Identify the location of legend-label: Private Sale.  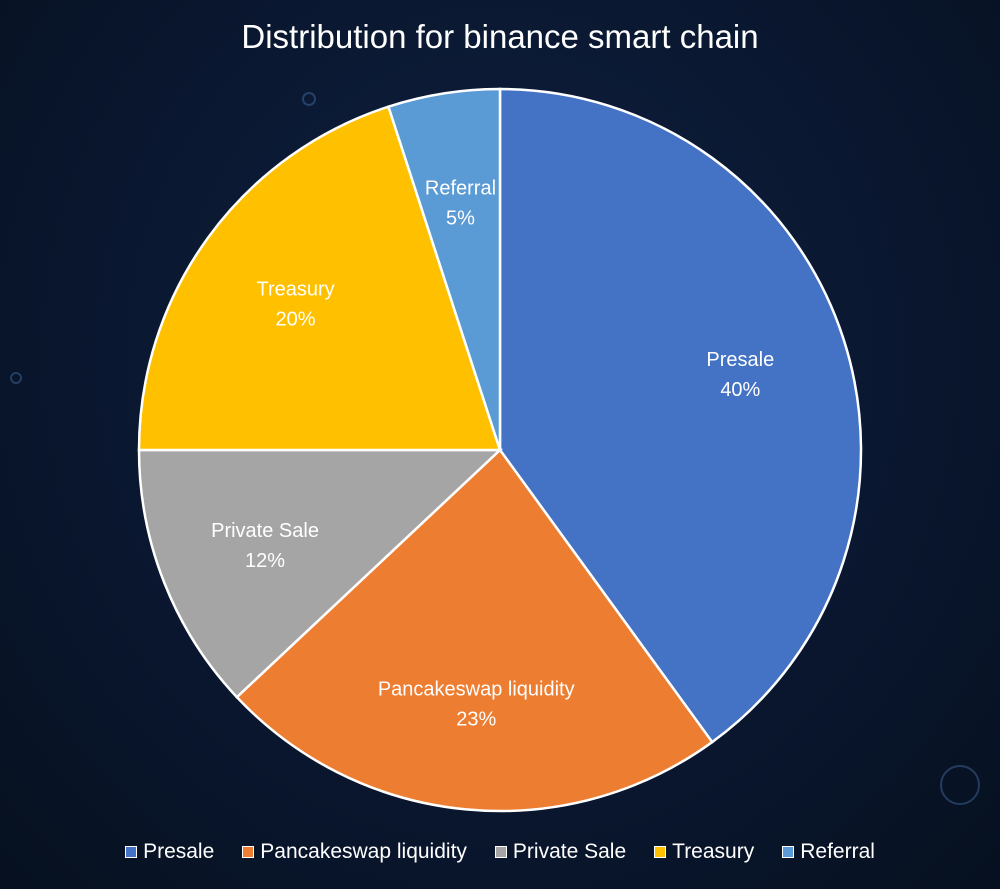
(569, 851).